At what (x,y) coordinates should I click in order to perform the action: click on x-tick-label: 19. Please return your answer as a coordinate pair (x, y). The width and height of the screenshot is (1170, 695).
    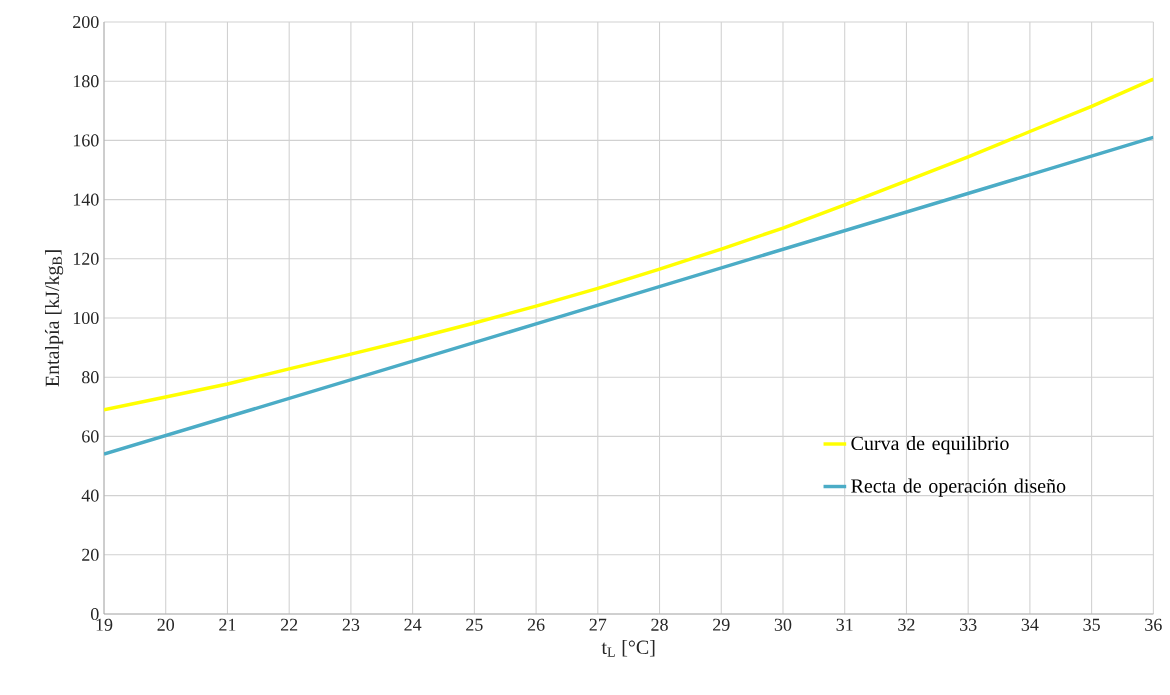
    Looking at the image, I should click on (104, 624).